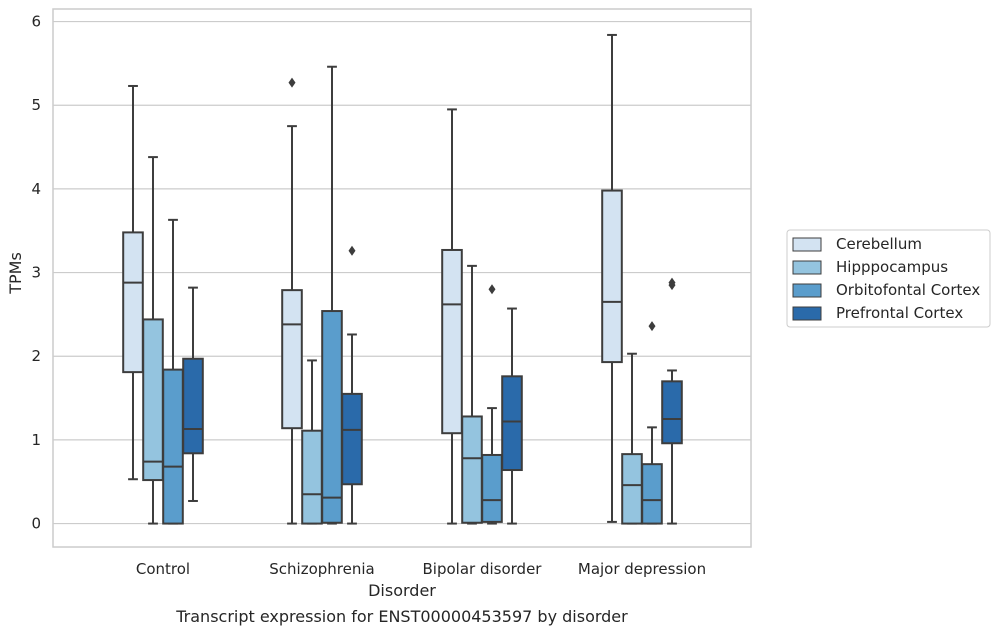 The image size is (999, 634). I want to click on x-tick-label: Major depression, so click(642, 569).